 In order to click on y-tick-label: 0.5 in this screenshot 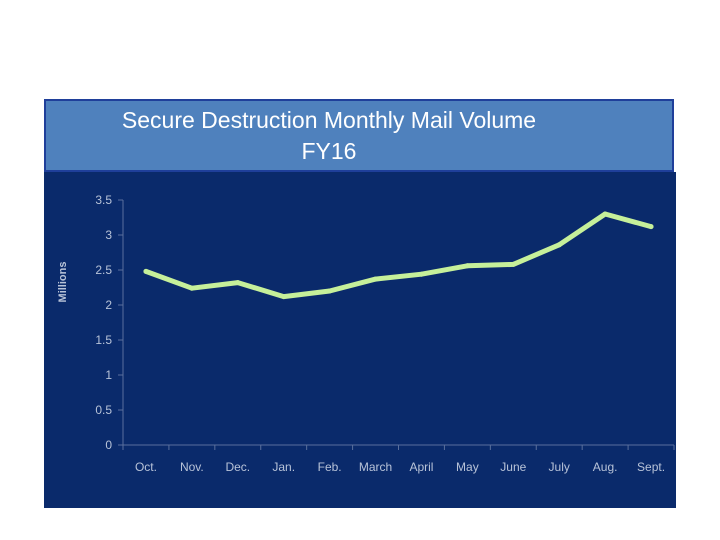, I will do `click(103, 410)`.